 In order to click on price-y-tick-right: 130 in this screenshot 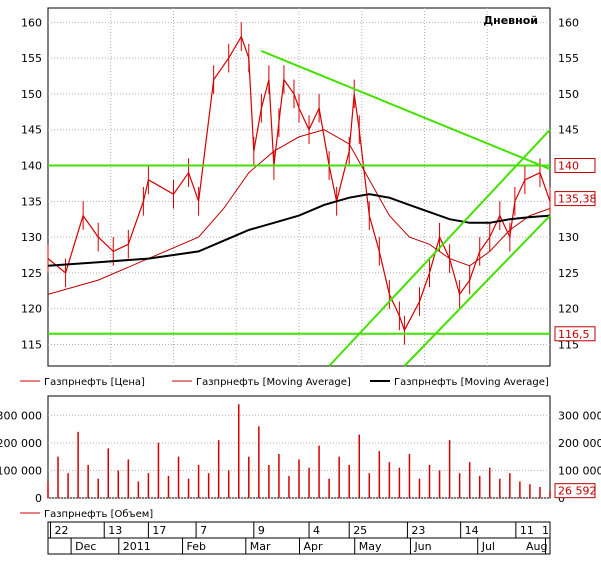, I will do `click(568, 237)`.